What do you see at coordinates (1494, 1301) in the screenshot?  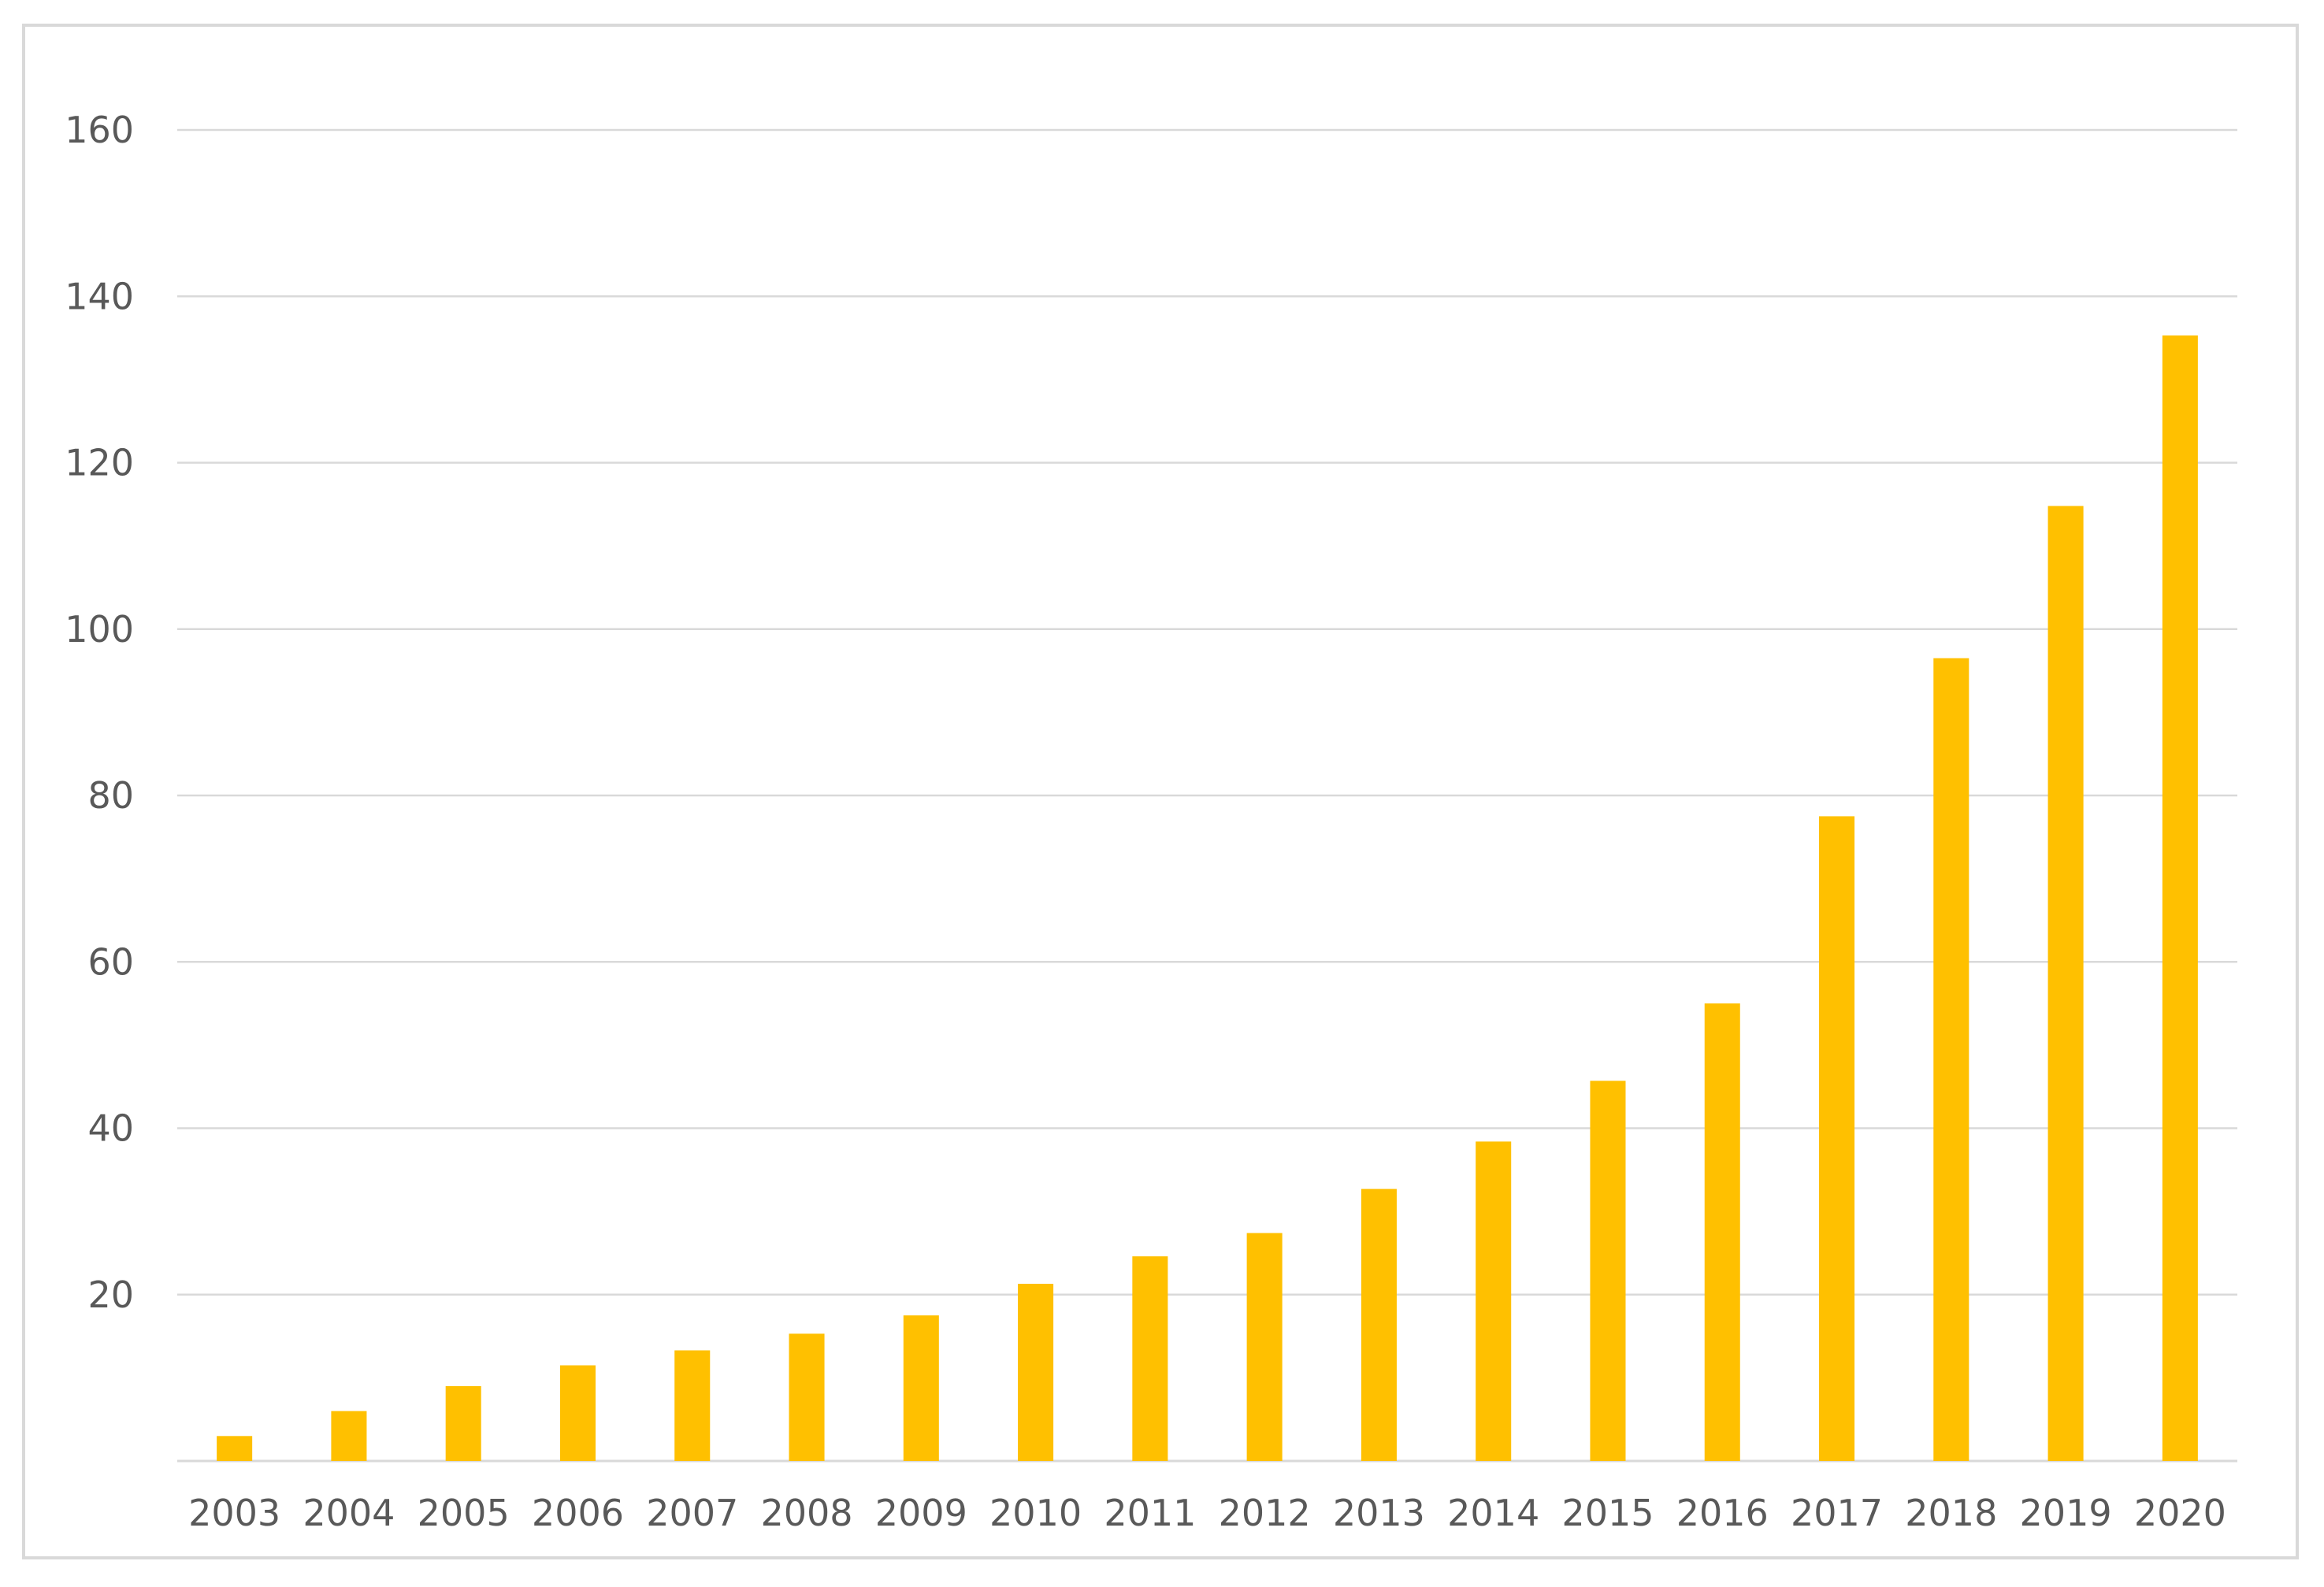 I see `bar-2014` at bounding box center [1494, 1301].